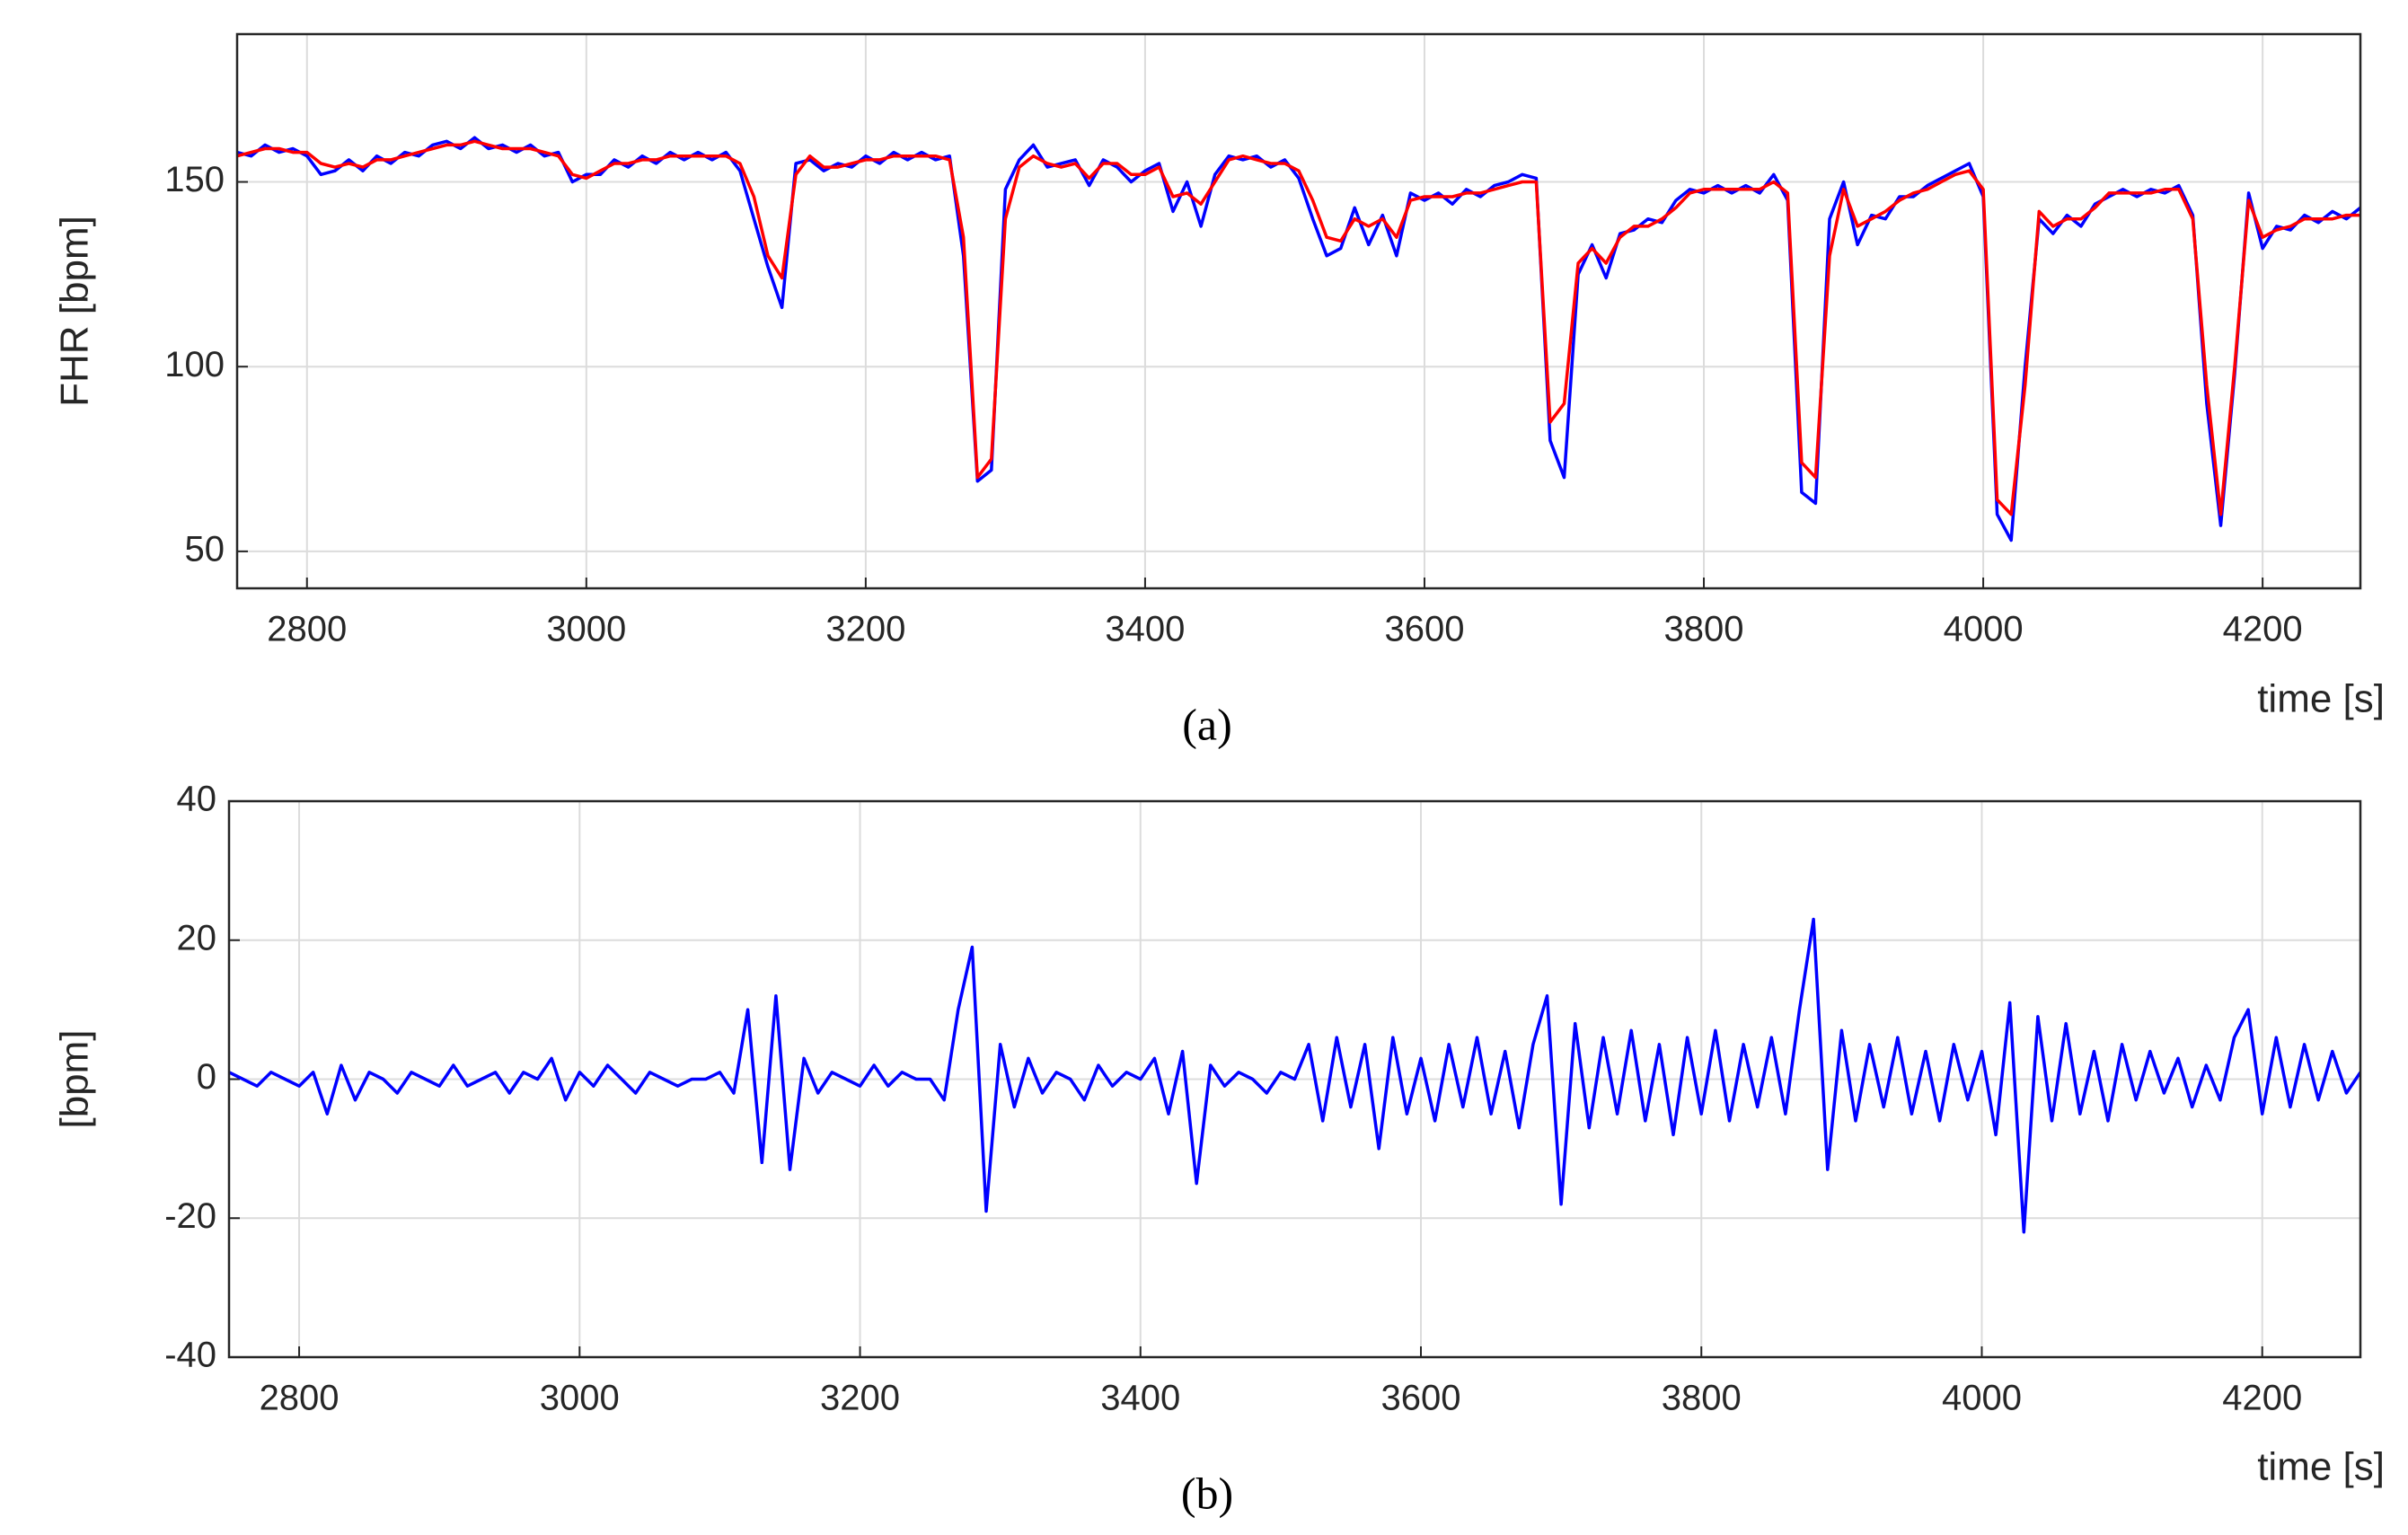 This screenshot has height=1535, width=2408. I want to click on caption: (a), so click(1207, 724).